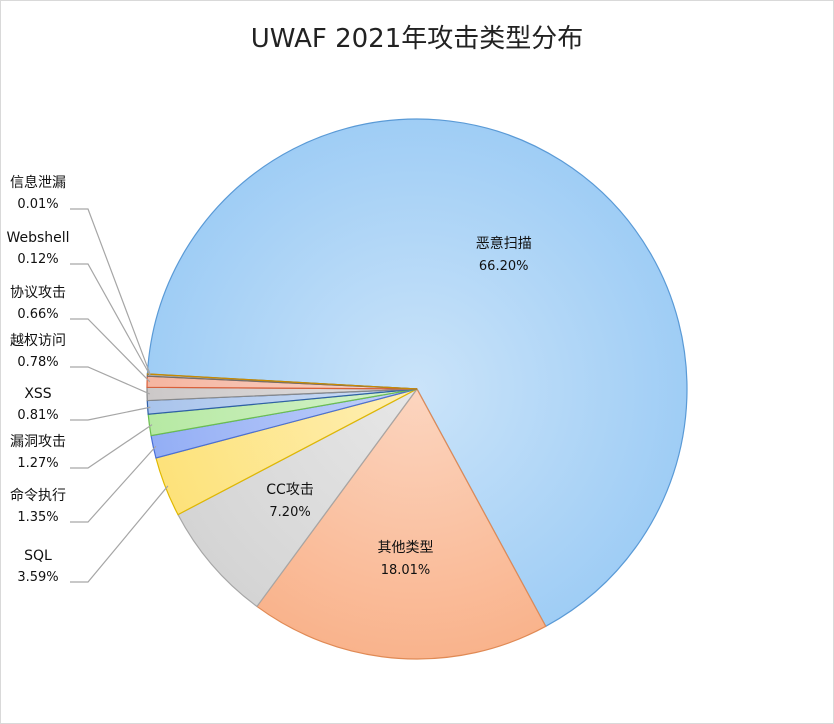 The width and height of the screenshot is (834, 724). What do you see at coordinates (37, 204) in the screenshot?
I see `slice-label-value-10: 0.01%` at bounding box center [37, 204].